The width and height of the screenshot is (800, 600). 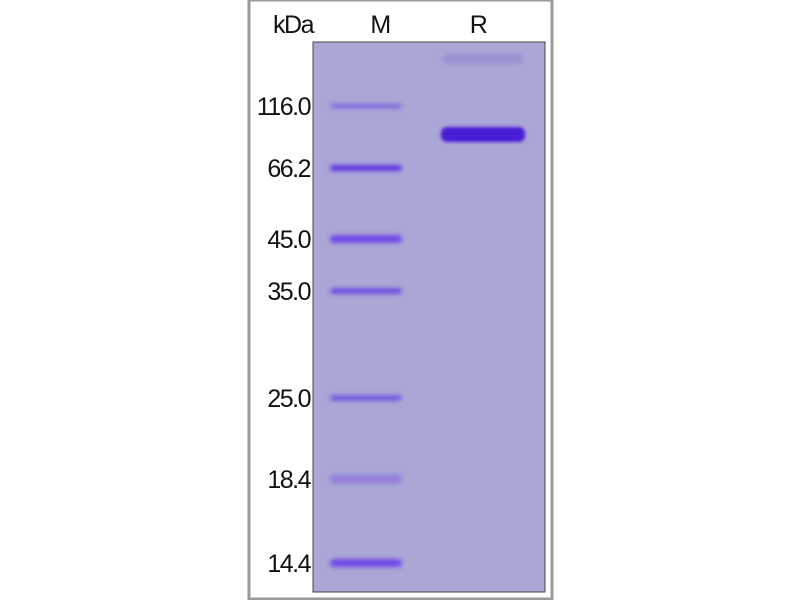 What do you see at coordinates (289, 564) in the screenshot?
I see `marker-label: 14.4` at bounding box center [289, 564].